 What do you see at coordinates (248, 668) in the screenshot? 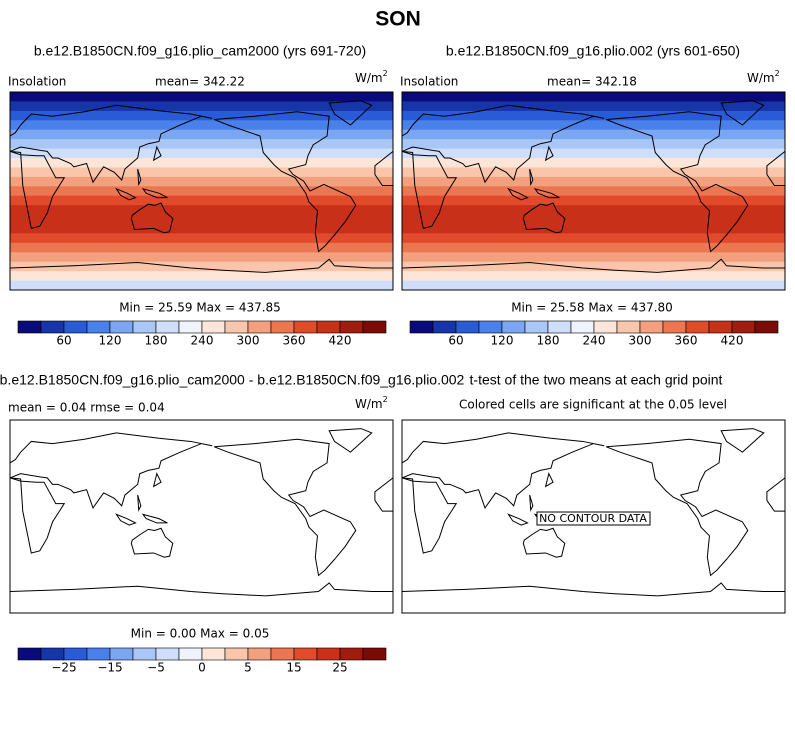
I see `colorbar-label: 5` at bounding box center [248, 668].